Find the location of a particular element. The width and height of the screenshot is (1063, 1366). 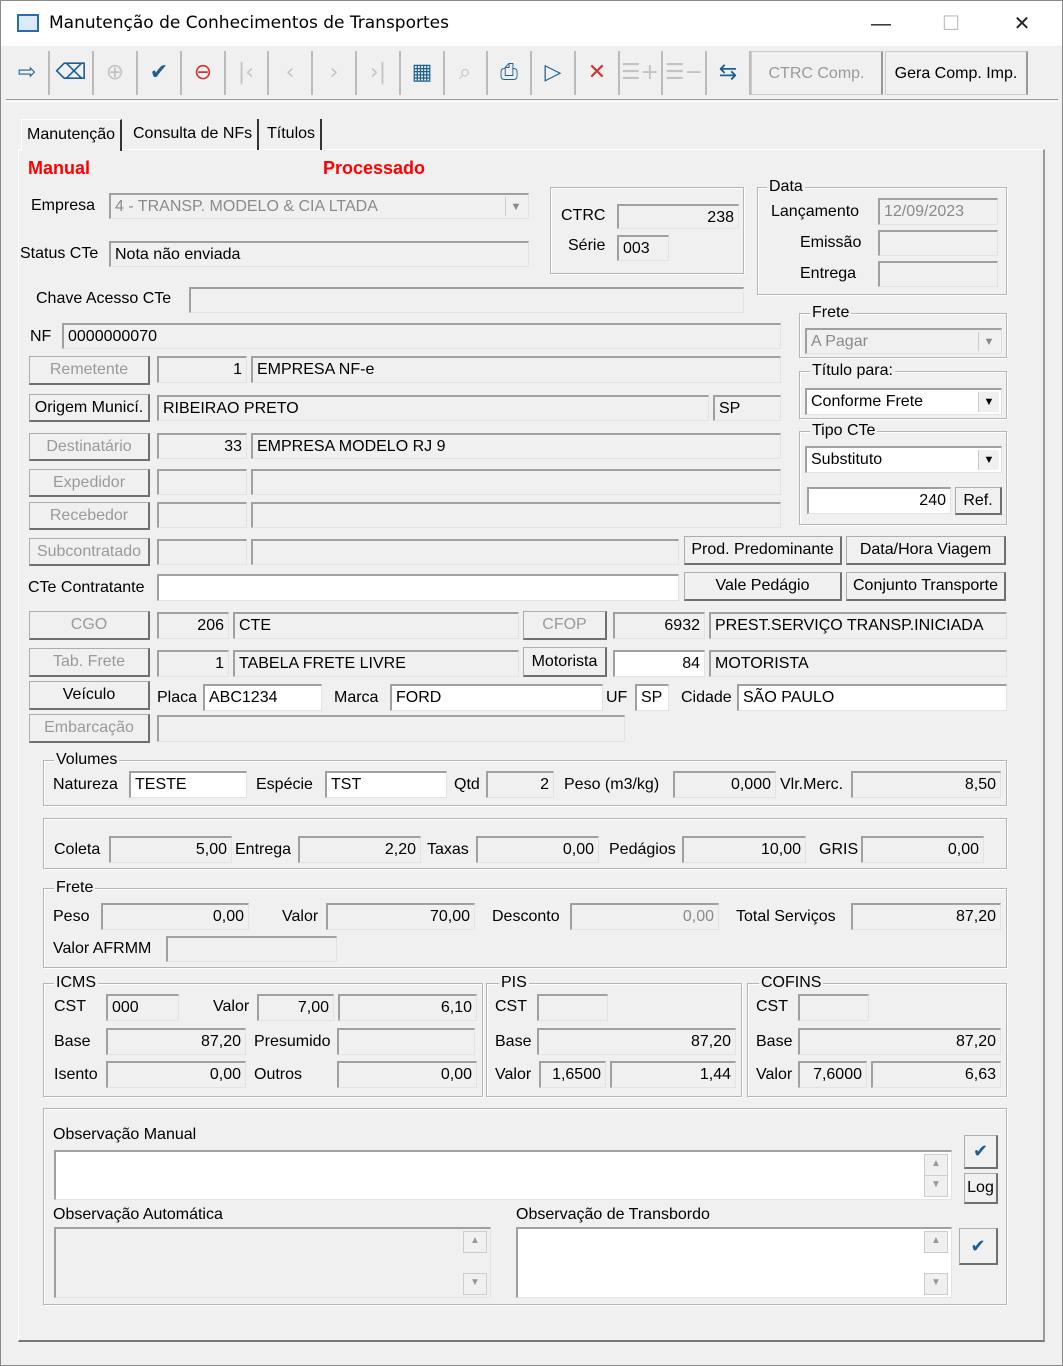

titulo-select: Conforme Frete ▼ is located at coordinates (903, 401).